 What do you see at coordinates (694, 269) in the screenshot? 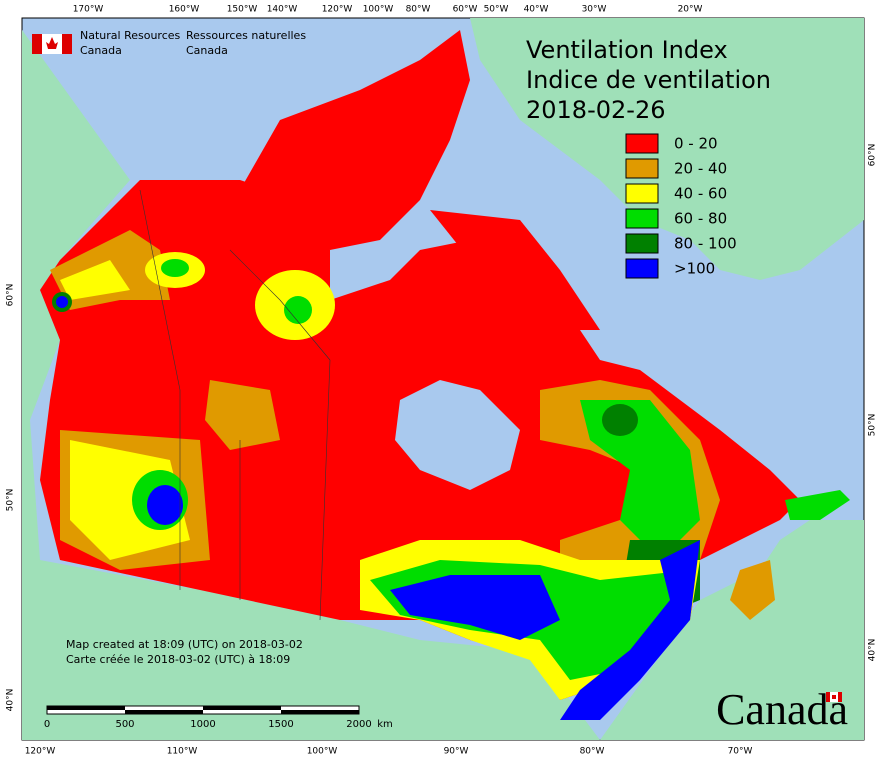
I see `legend-label: >100` at bounding box center [694, 269].